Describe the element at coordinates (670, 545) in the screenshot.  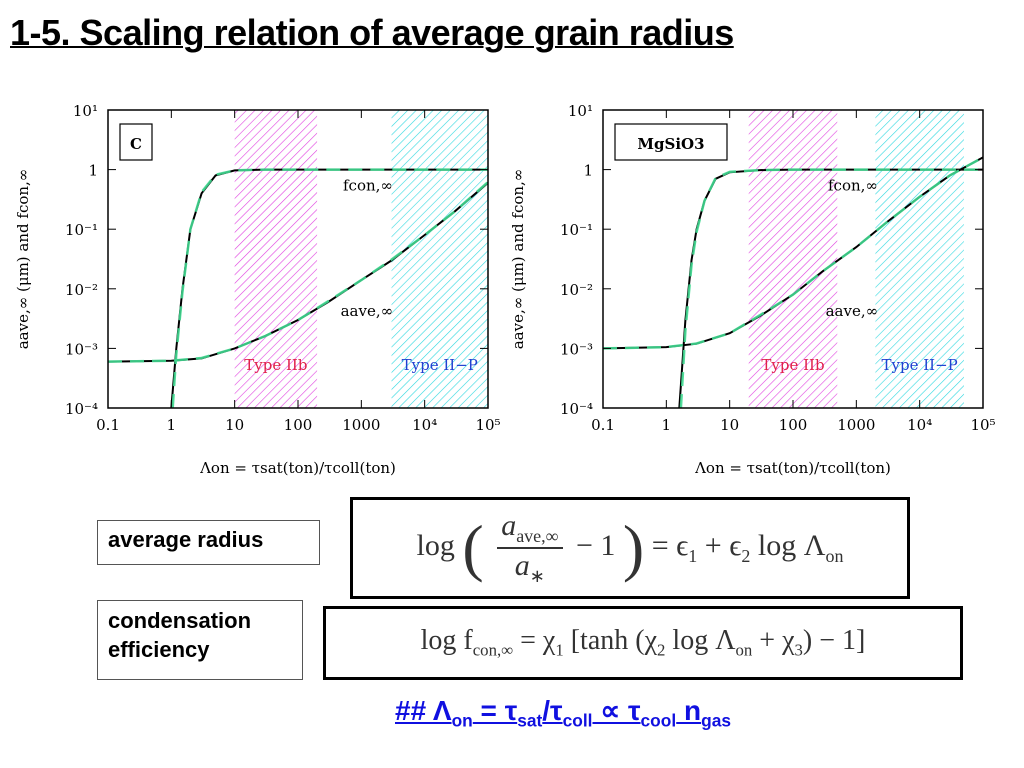
I see `text: = ϵ` at that location.